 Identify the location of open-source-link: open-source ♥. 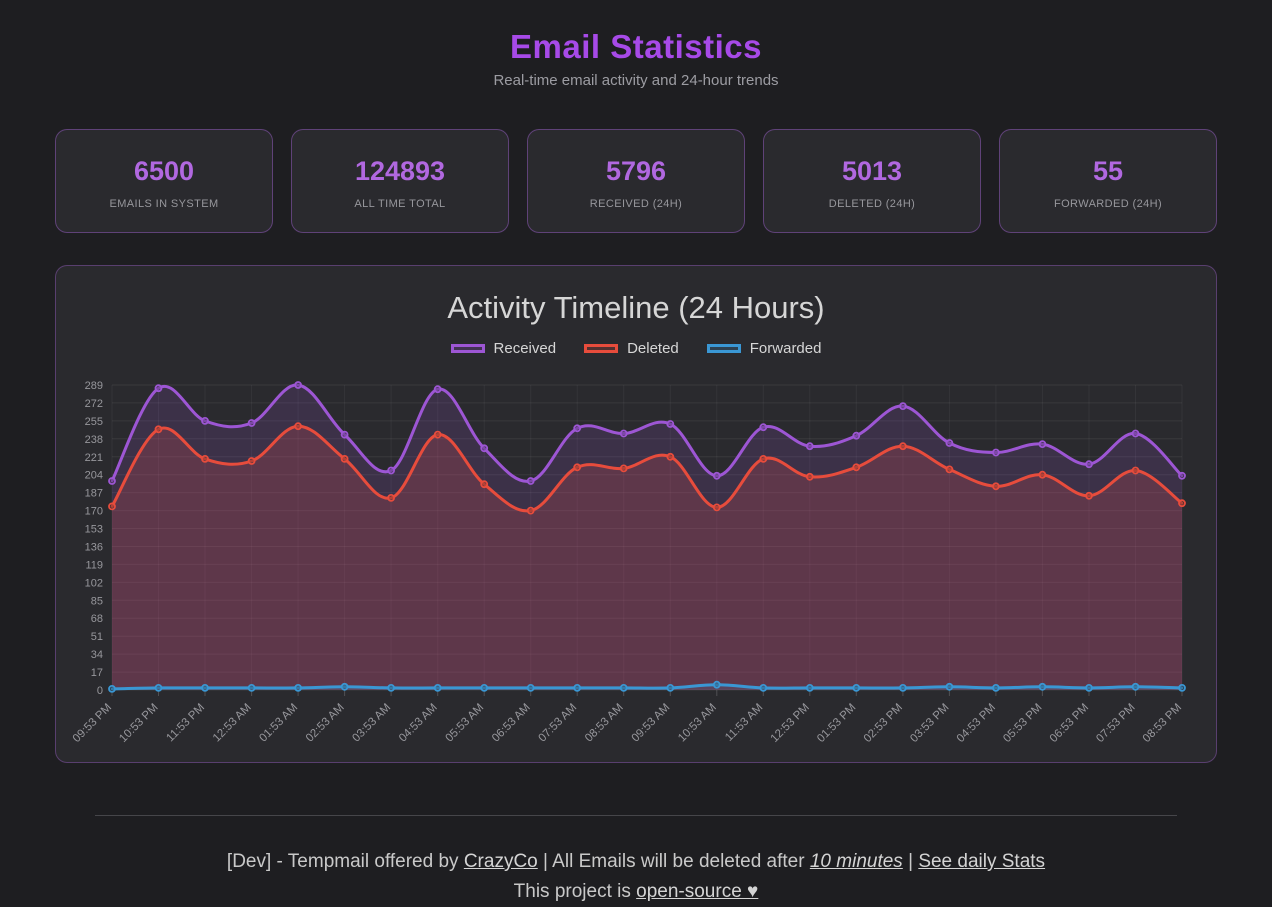
(697, 891).